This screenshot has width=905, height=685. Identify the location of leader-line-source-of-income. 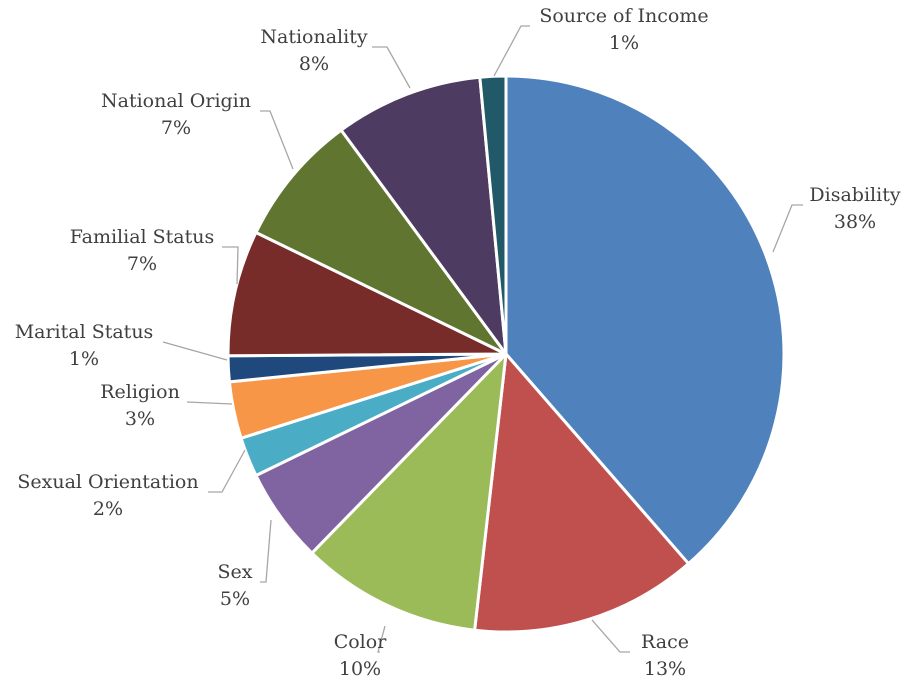
(511, 51).